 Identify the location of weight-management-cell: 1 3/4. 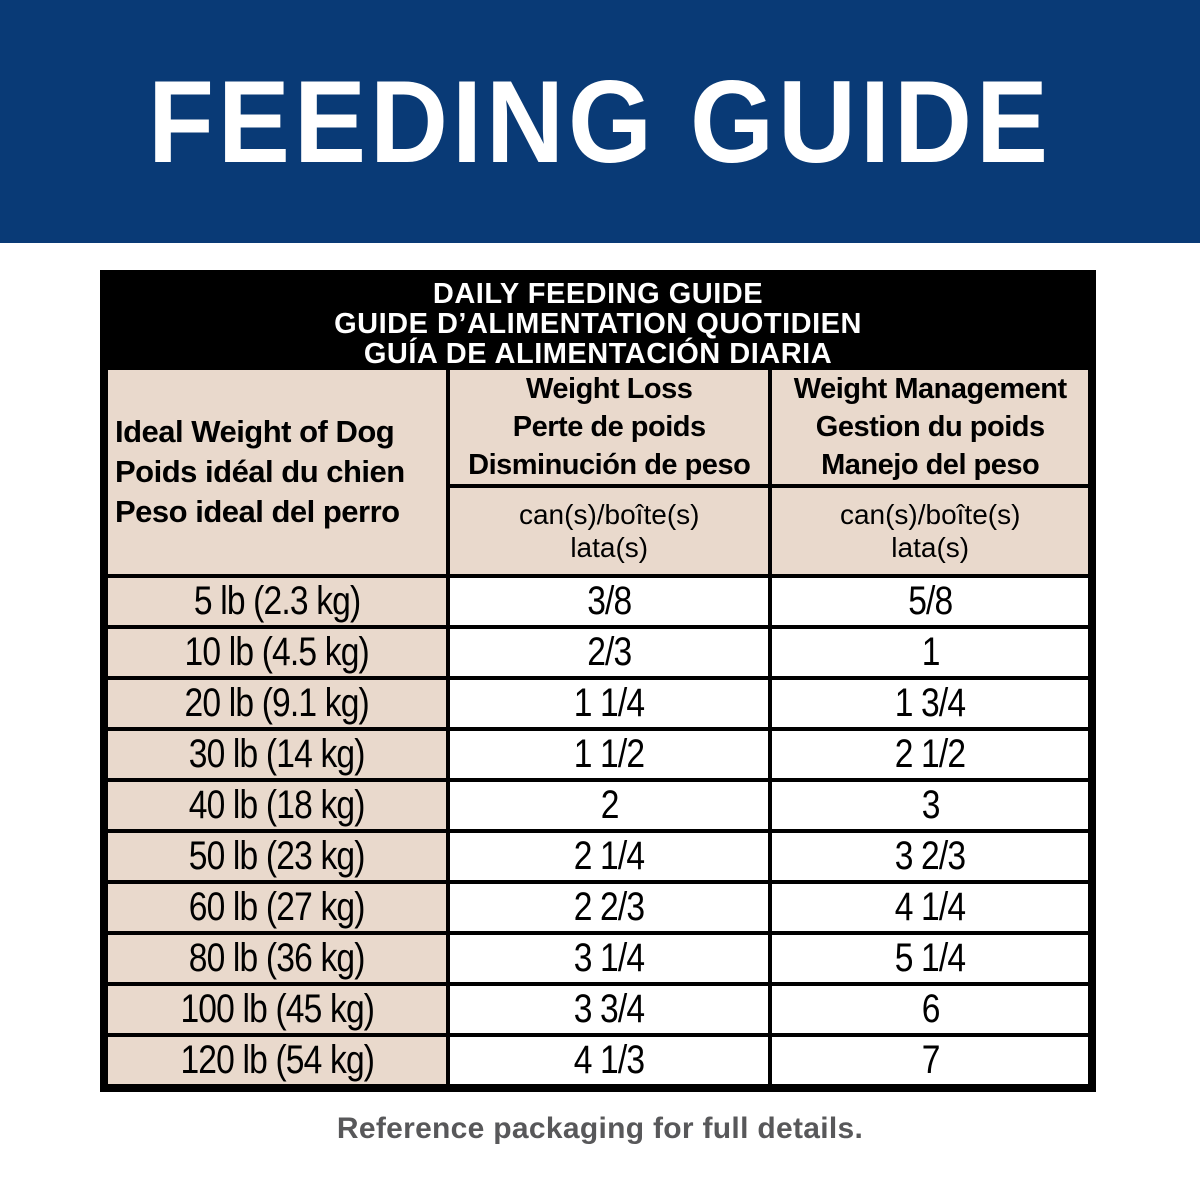
(930, 703).